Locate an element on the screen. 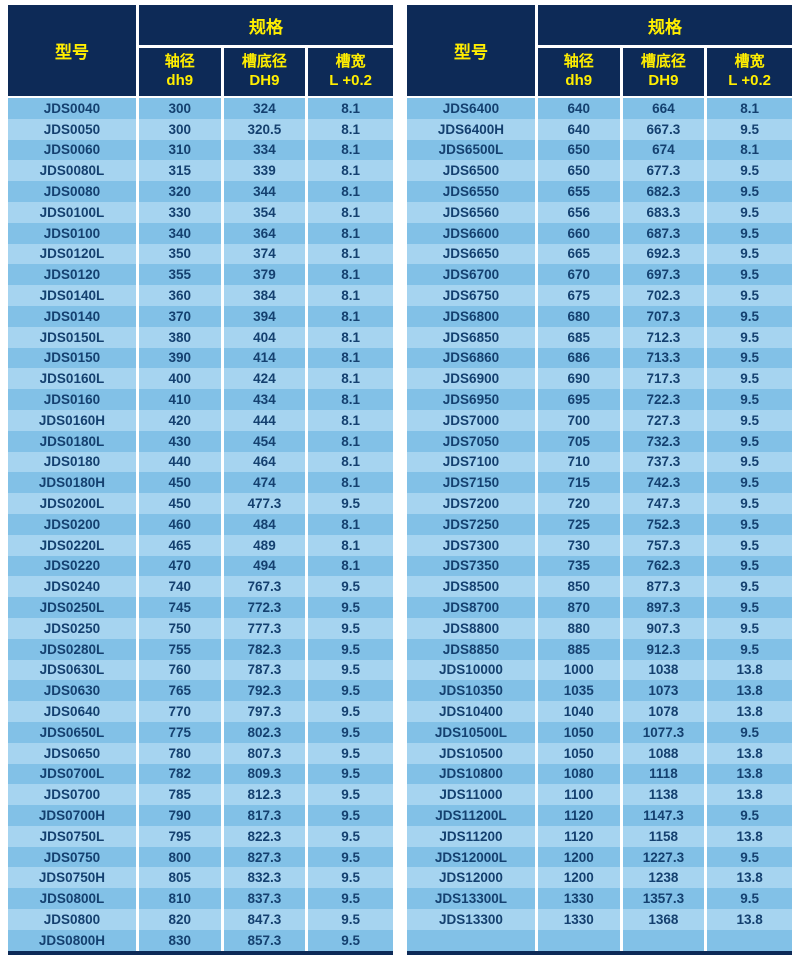 This screenshot has width=800, height=960. model-cell: JDS6400 is located at coordinates (472, 108).